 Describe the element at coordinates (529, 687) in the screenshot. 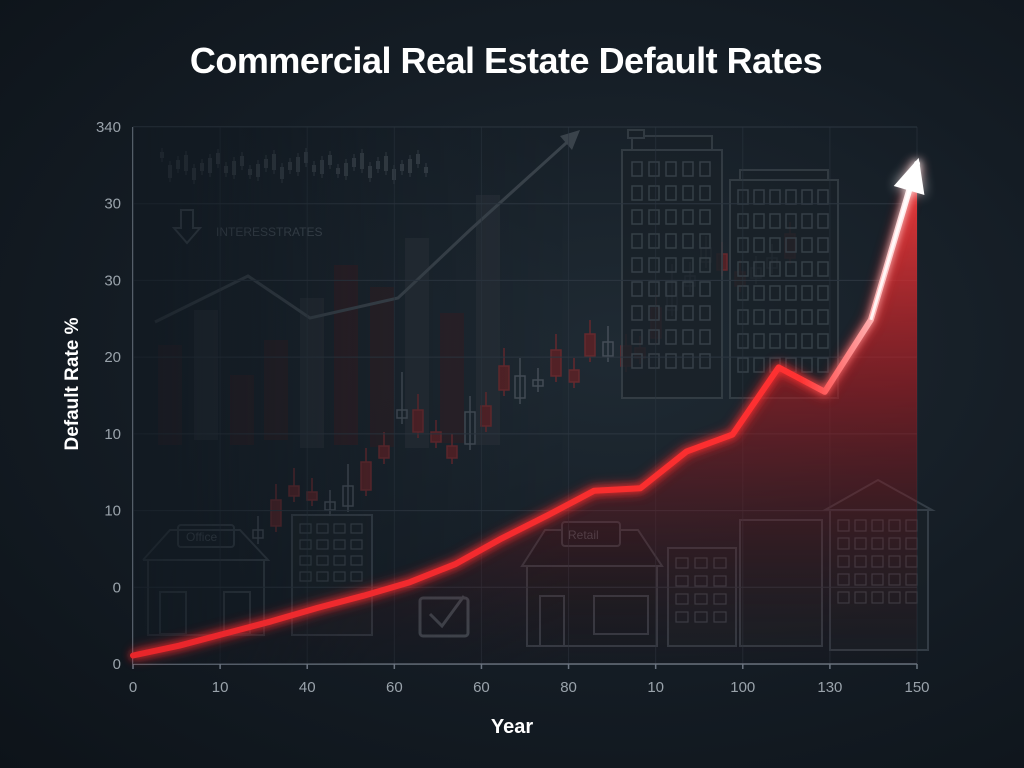

I see `x-tick-labels: 0 10 40 60 60 80 10 100 130 150` at that location.